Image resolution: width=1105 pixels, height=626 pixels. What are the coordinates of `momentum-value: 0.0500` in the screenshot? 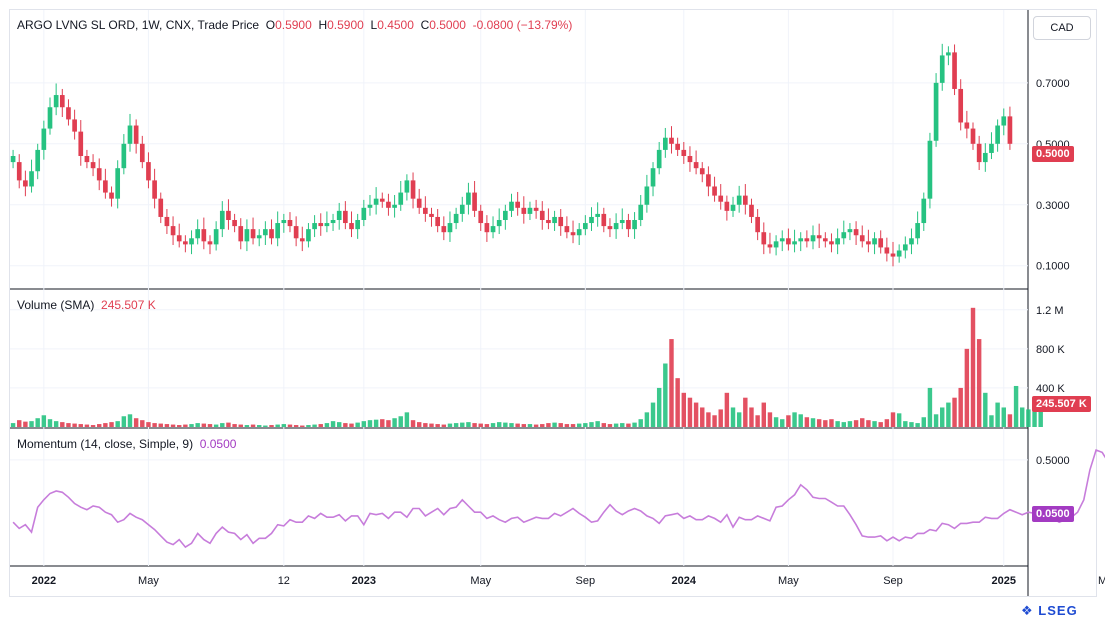 It's located at (218, 444).